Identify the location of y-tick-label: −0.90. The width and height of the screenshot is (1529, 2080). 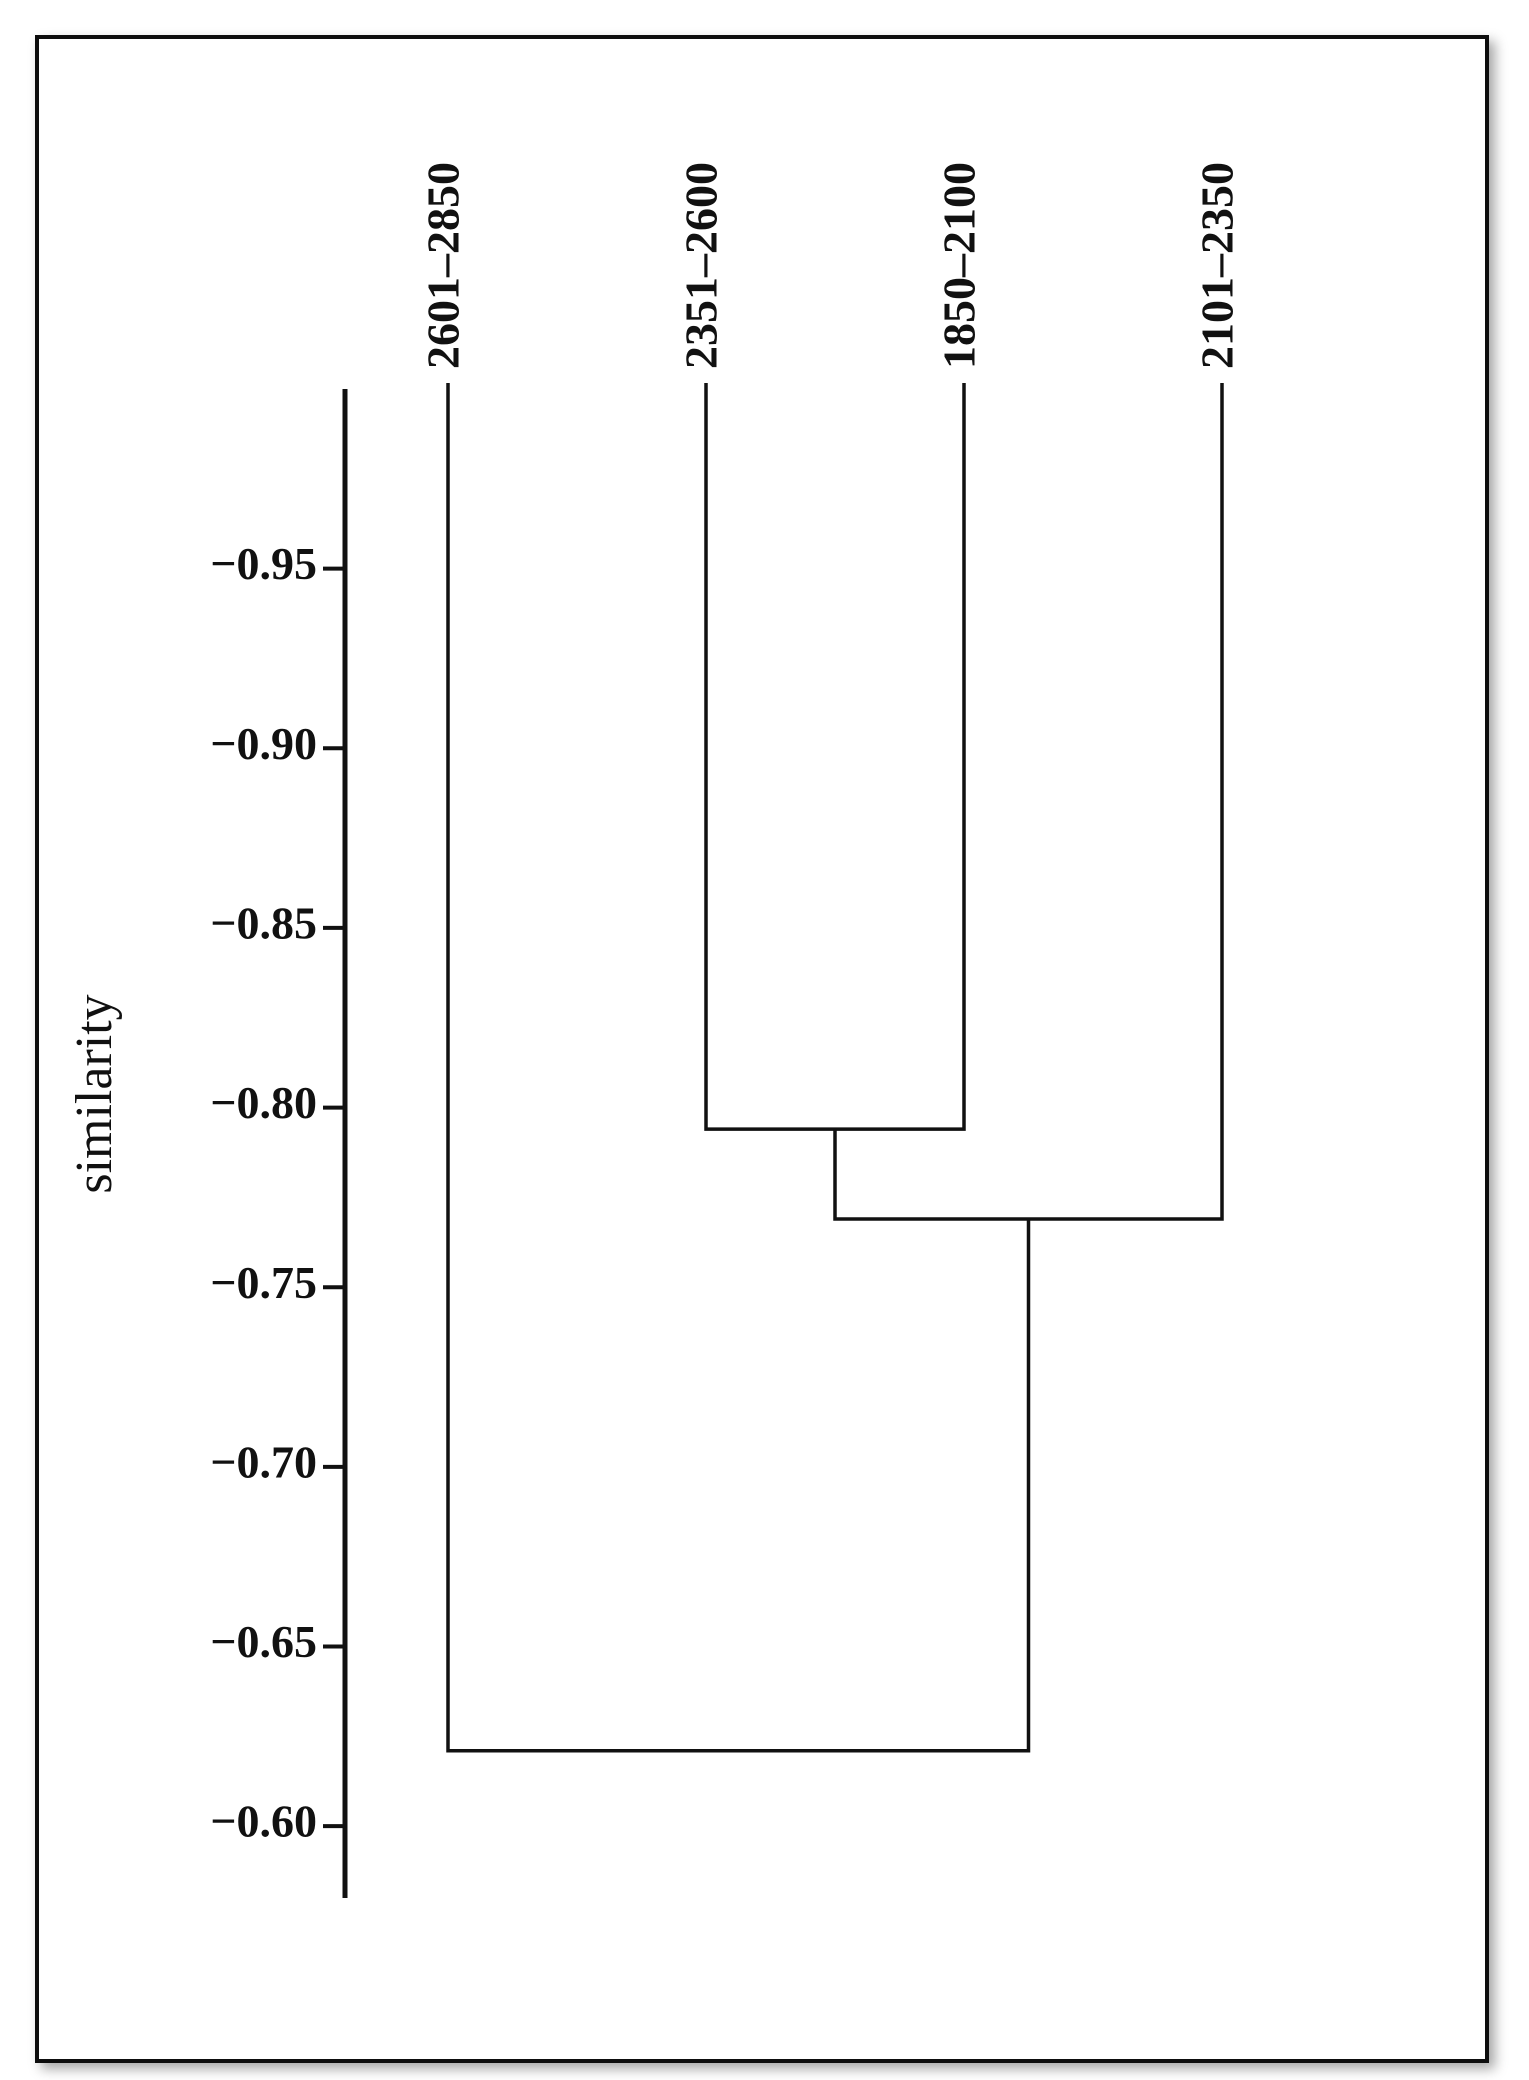
(263, 743).